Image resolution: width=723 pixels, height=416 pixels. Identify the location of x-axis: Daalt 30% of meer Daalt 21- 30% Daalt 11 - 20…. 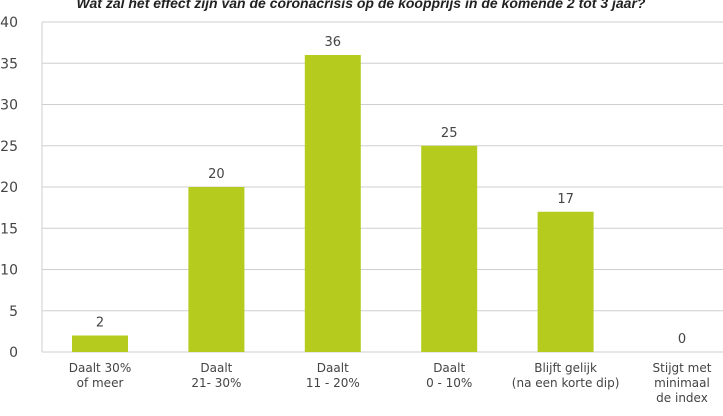
(390, 383).